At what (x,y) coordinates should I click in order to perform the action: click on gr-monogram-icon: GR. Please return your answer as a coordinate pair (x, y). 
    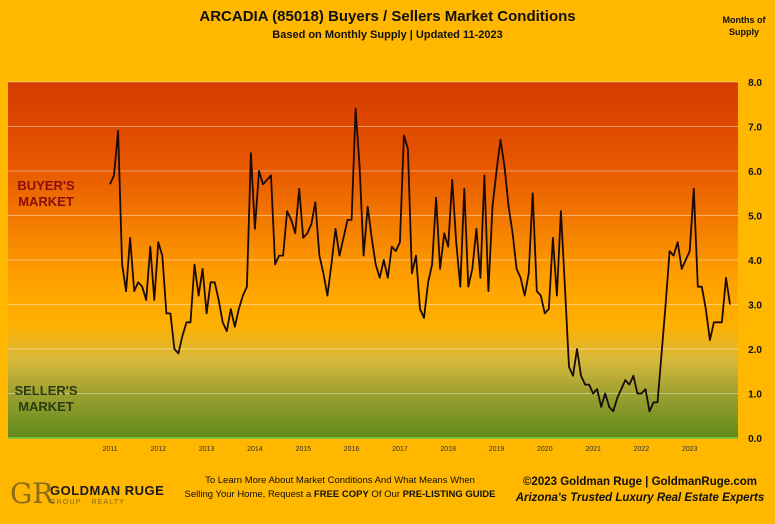
    Looking at the image, I should click on (32, 493).